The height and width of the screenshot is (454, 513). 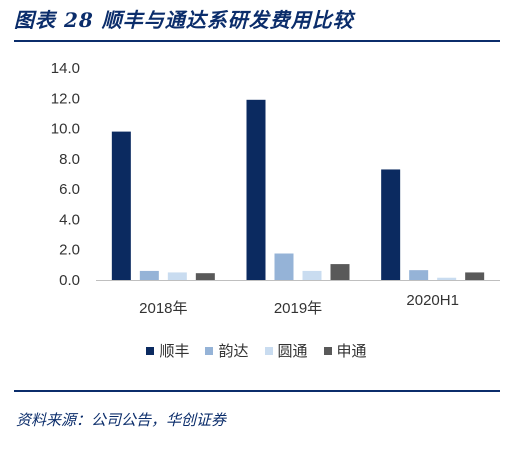 I want to click on title-divider, so click(x=257, y=41).